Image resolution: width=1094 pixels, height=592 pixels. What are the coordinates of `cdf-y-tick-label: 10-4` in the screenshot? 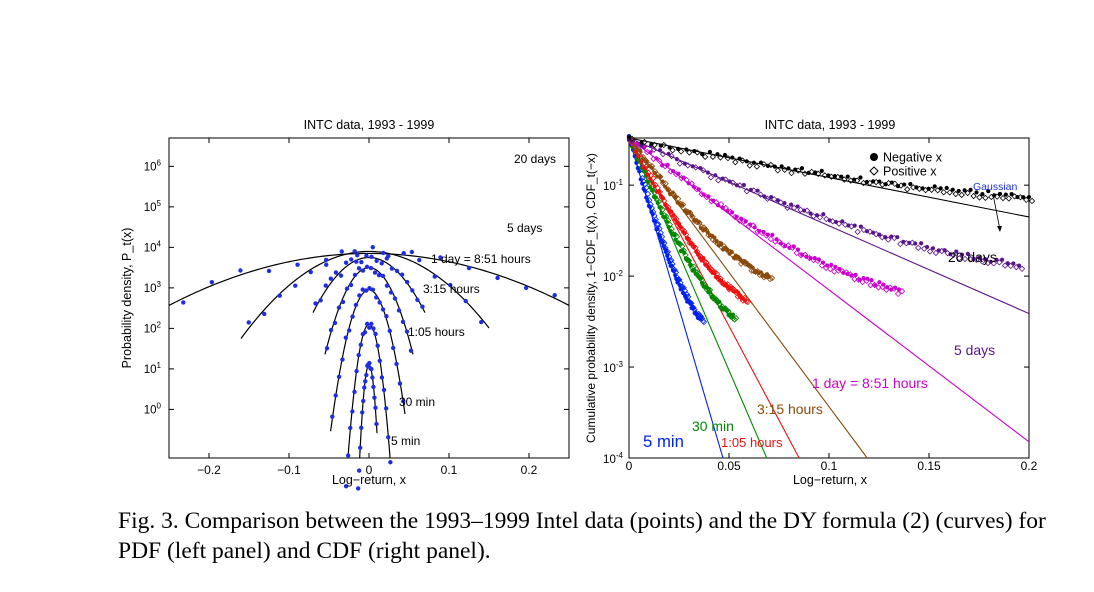 It's located at (613, 458).